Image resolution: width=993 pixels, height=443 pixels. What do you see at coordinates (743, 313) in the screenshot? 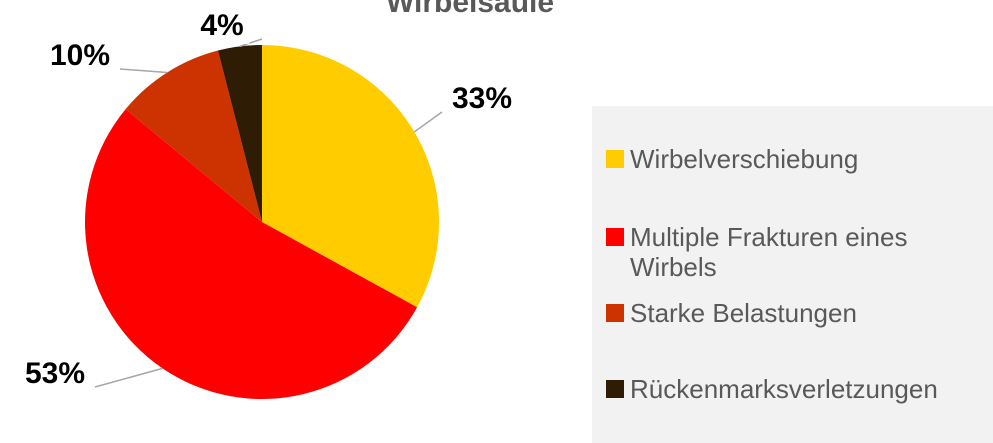
I see `legend-label: Starke Belastungen` at bounding box center [743, 313].